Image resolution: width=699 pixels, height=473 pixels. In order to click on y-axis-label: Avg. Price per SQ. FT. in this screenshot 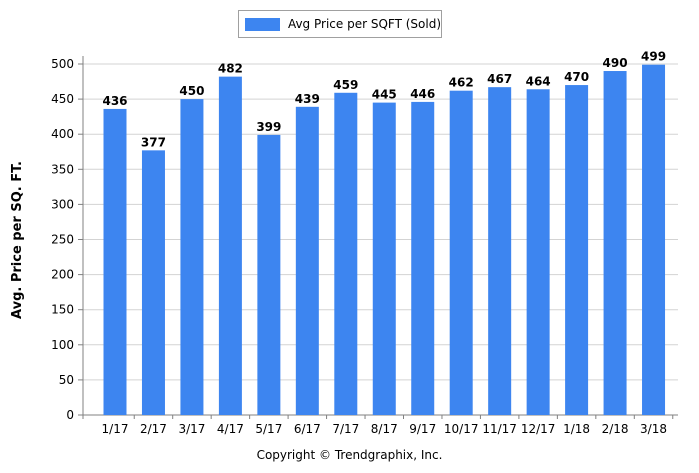, I will do `click(17, 240)`.